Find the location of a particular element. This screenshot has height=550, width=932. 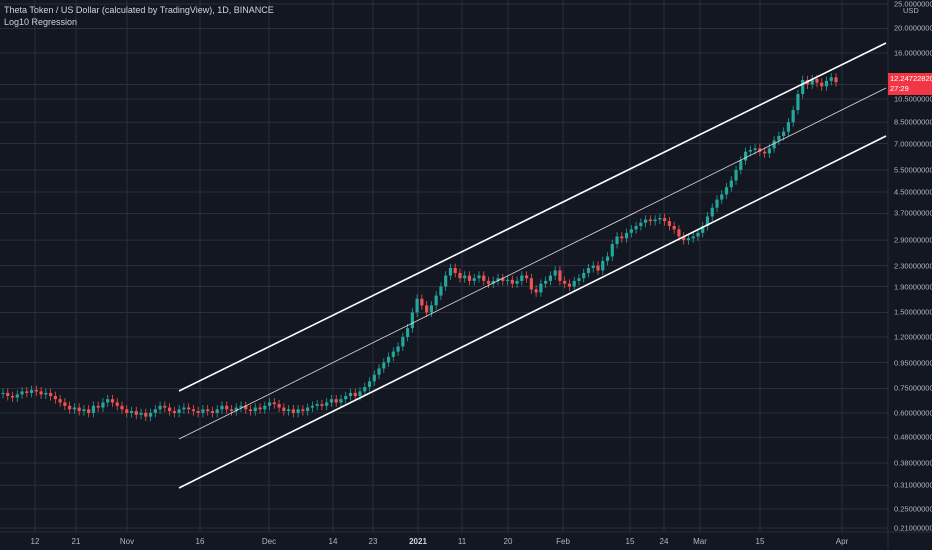

time-axis-label: 12 is located at coordinates (35, 541).